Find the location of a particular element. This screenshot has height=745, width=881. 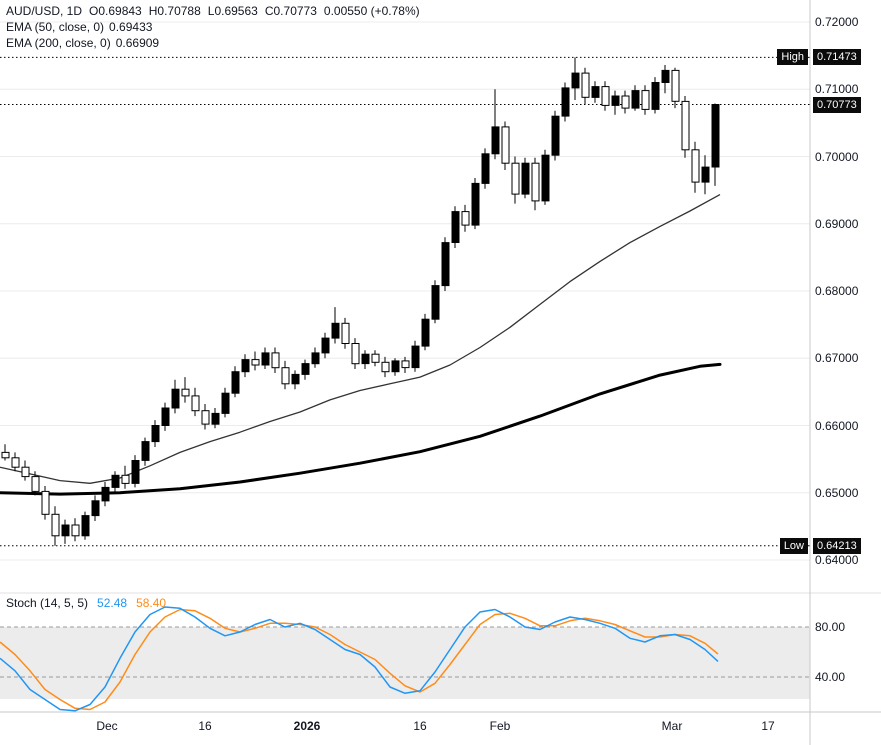

price-axis-label: 0.70000 is located at coordinates (837, 156).